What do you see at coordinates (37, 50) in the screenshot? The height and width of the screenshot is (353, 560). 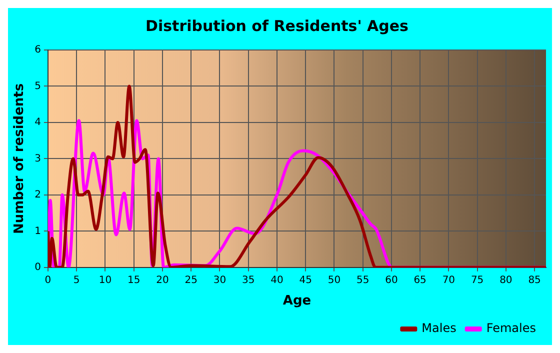 I see `y-tick-label: 6` at bounding box center [37, 50].